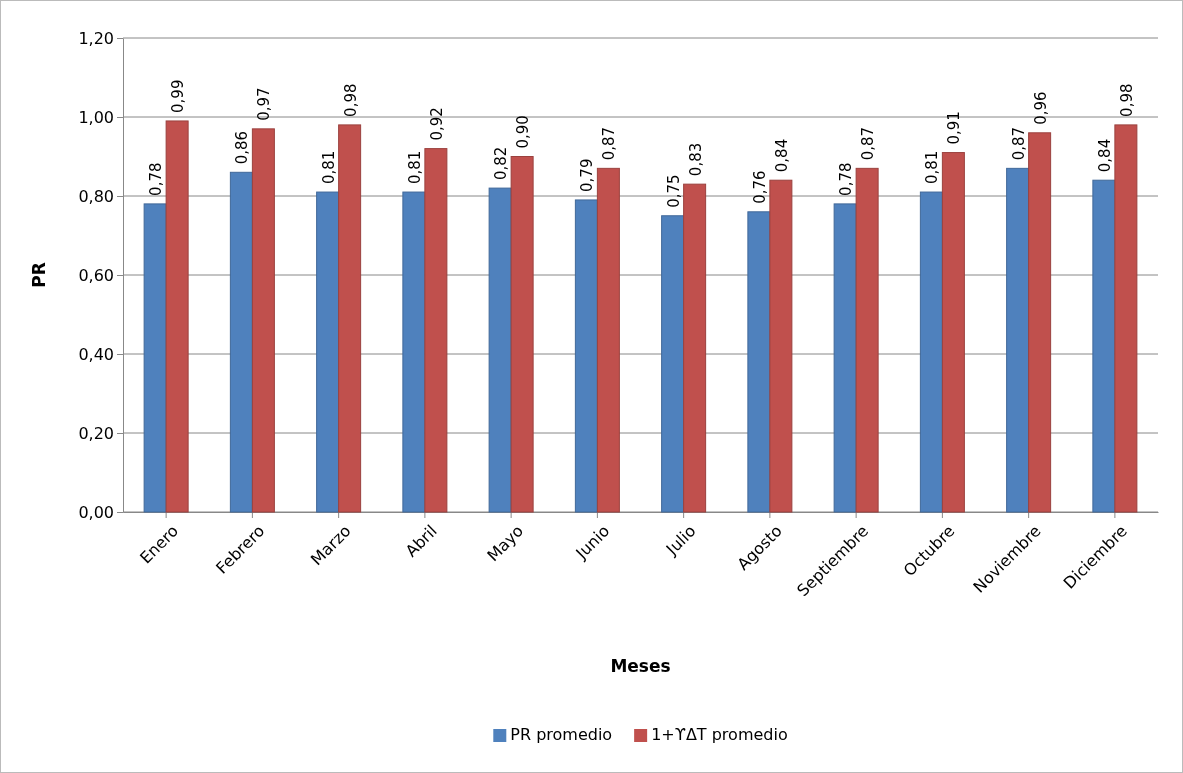 The height and width of the screenshot is (773, 1183). What do you see at coordinates (759, 187) in the screenshot?
I see `data-label: 0,76` at bounding box center [759, 187].